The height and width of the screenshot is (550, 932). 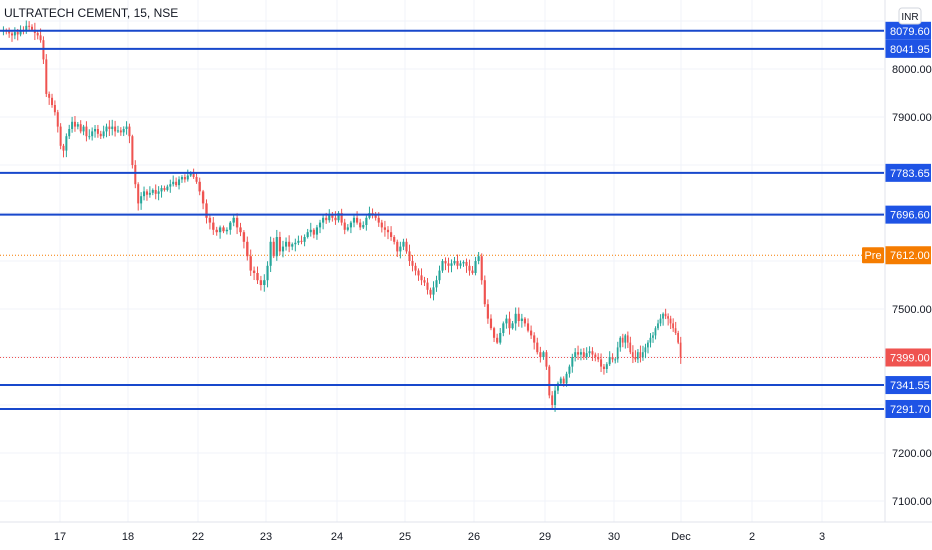 I want to click on premarket-price-bg, so click(x=908, y=255).